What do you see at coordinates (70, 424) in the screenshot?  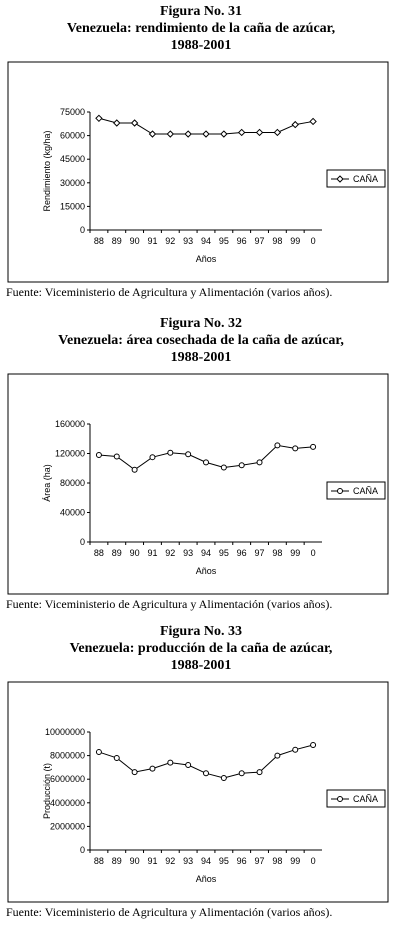 I see `y-tick-label: 160000` at bounding box center [70, 424].